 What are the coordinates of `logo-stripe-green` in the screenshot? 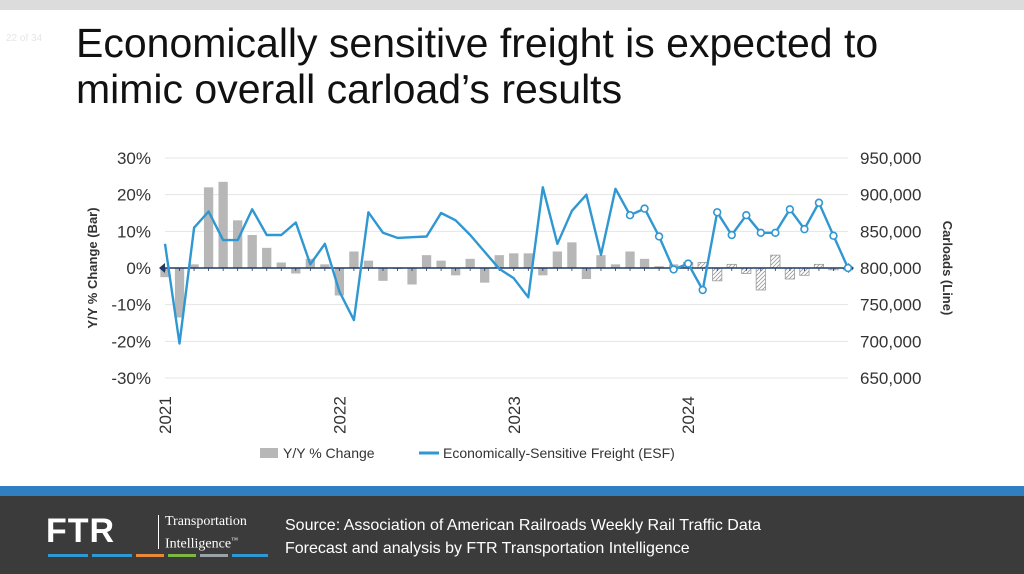 It's located at (182, 555).